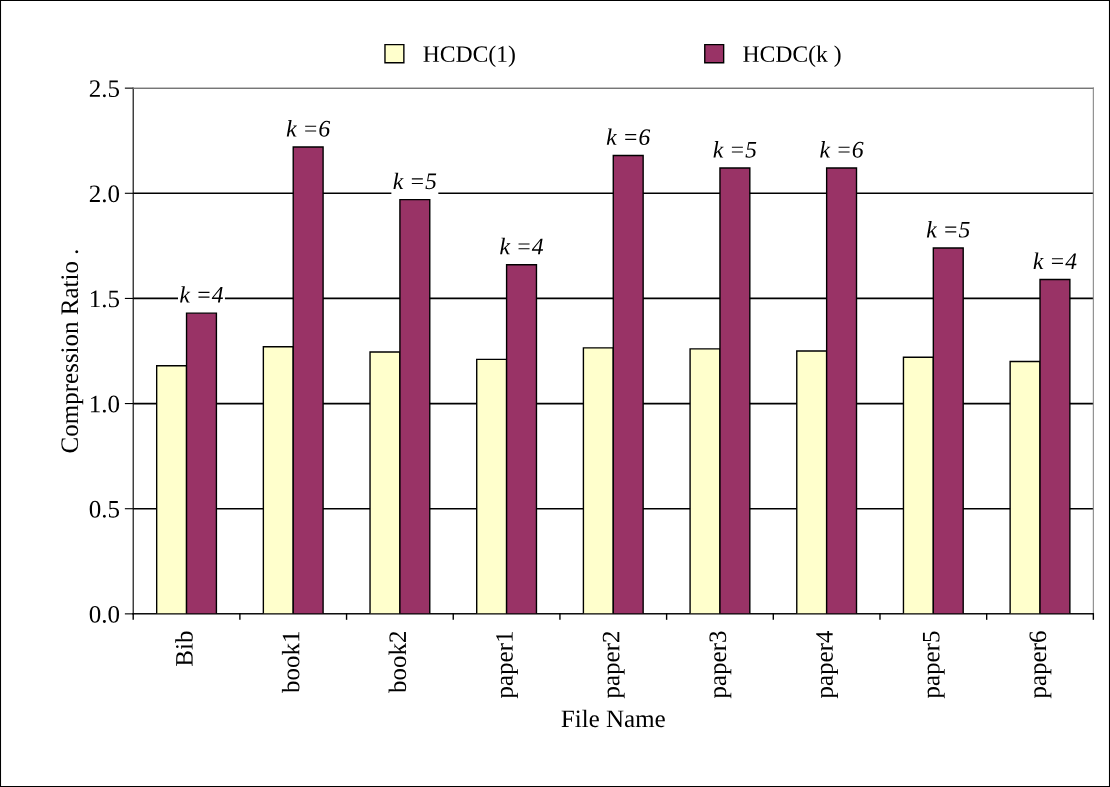  I want to click on x-tick-label: paper2, so click(613, 665).